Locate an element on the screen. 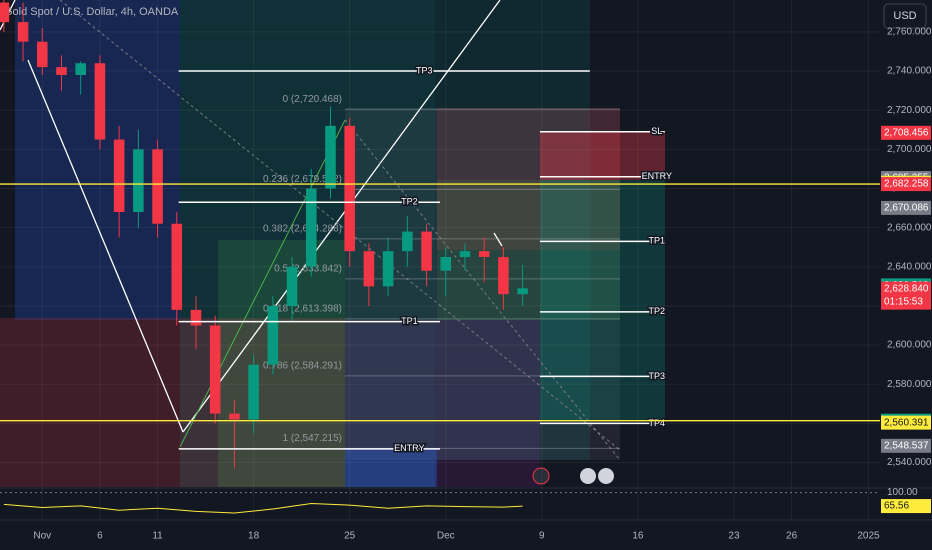 This screenshot has height=550, width=932. icons is located at coordinates (573, 476).